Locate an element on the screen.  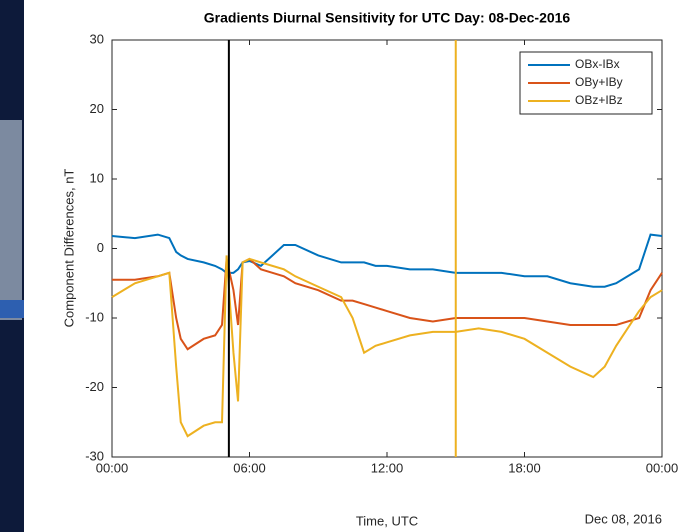
legend-label: OBy+IBy is located at coordinates (599, 82).